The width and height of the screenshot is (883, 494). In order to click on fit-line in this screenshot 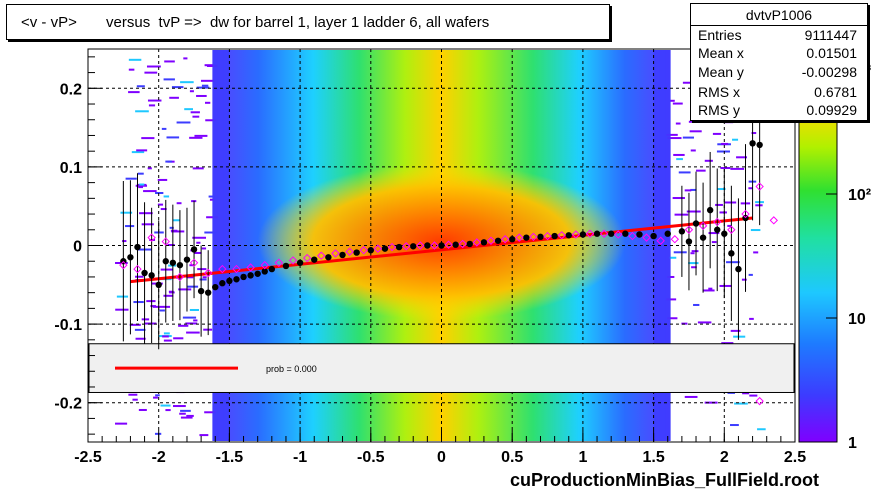, I will do `click(441, 250)`.